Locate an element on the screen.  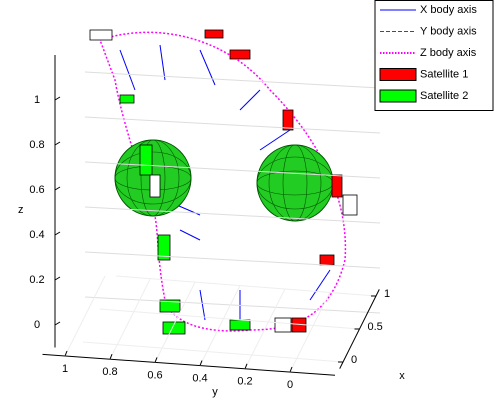
sphere is located at coordinates (295, 183).